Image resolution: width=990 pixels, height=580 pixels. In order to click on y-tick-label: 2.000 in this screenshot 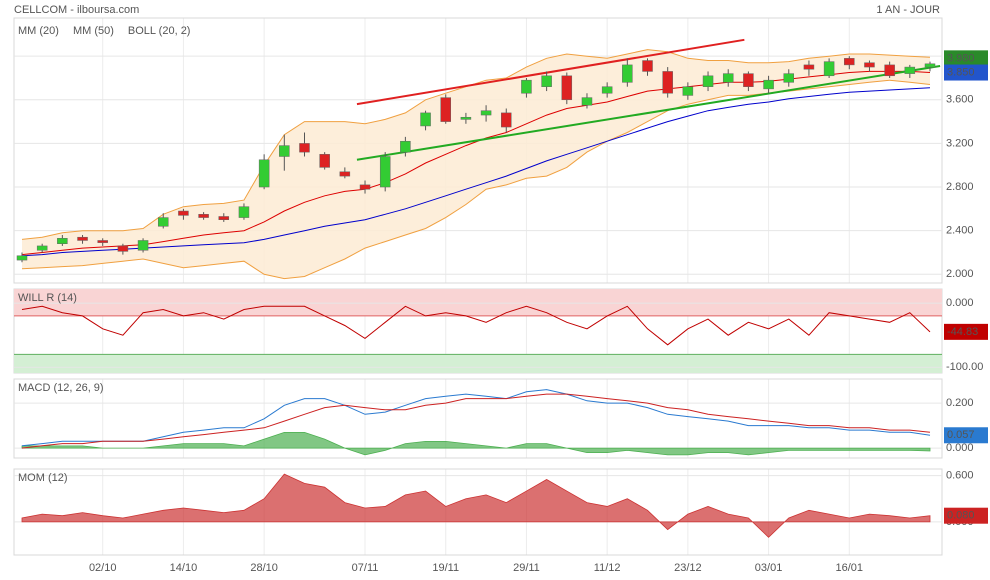, I will do `click(960, 274)`.